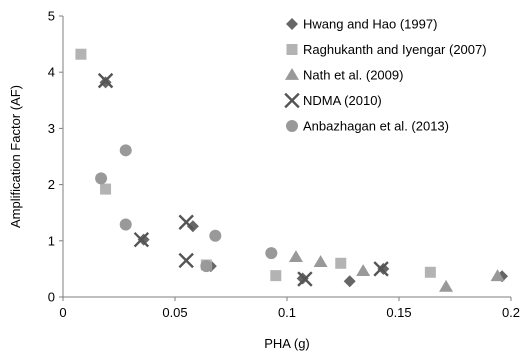  I want to click on legend-label: NDMA (2010), so click(342, 100).